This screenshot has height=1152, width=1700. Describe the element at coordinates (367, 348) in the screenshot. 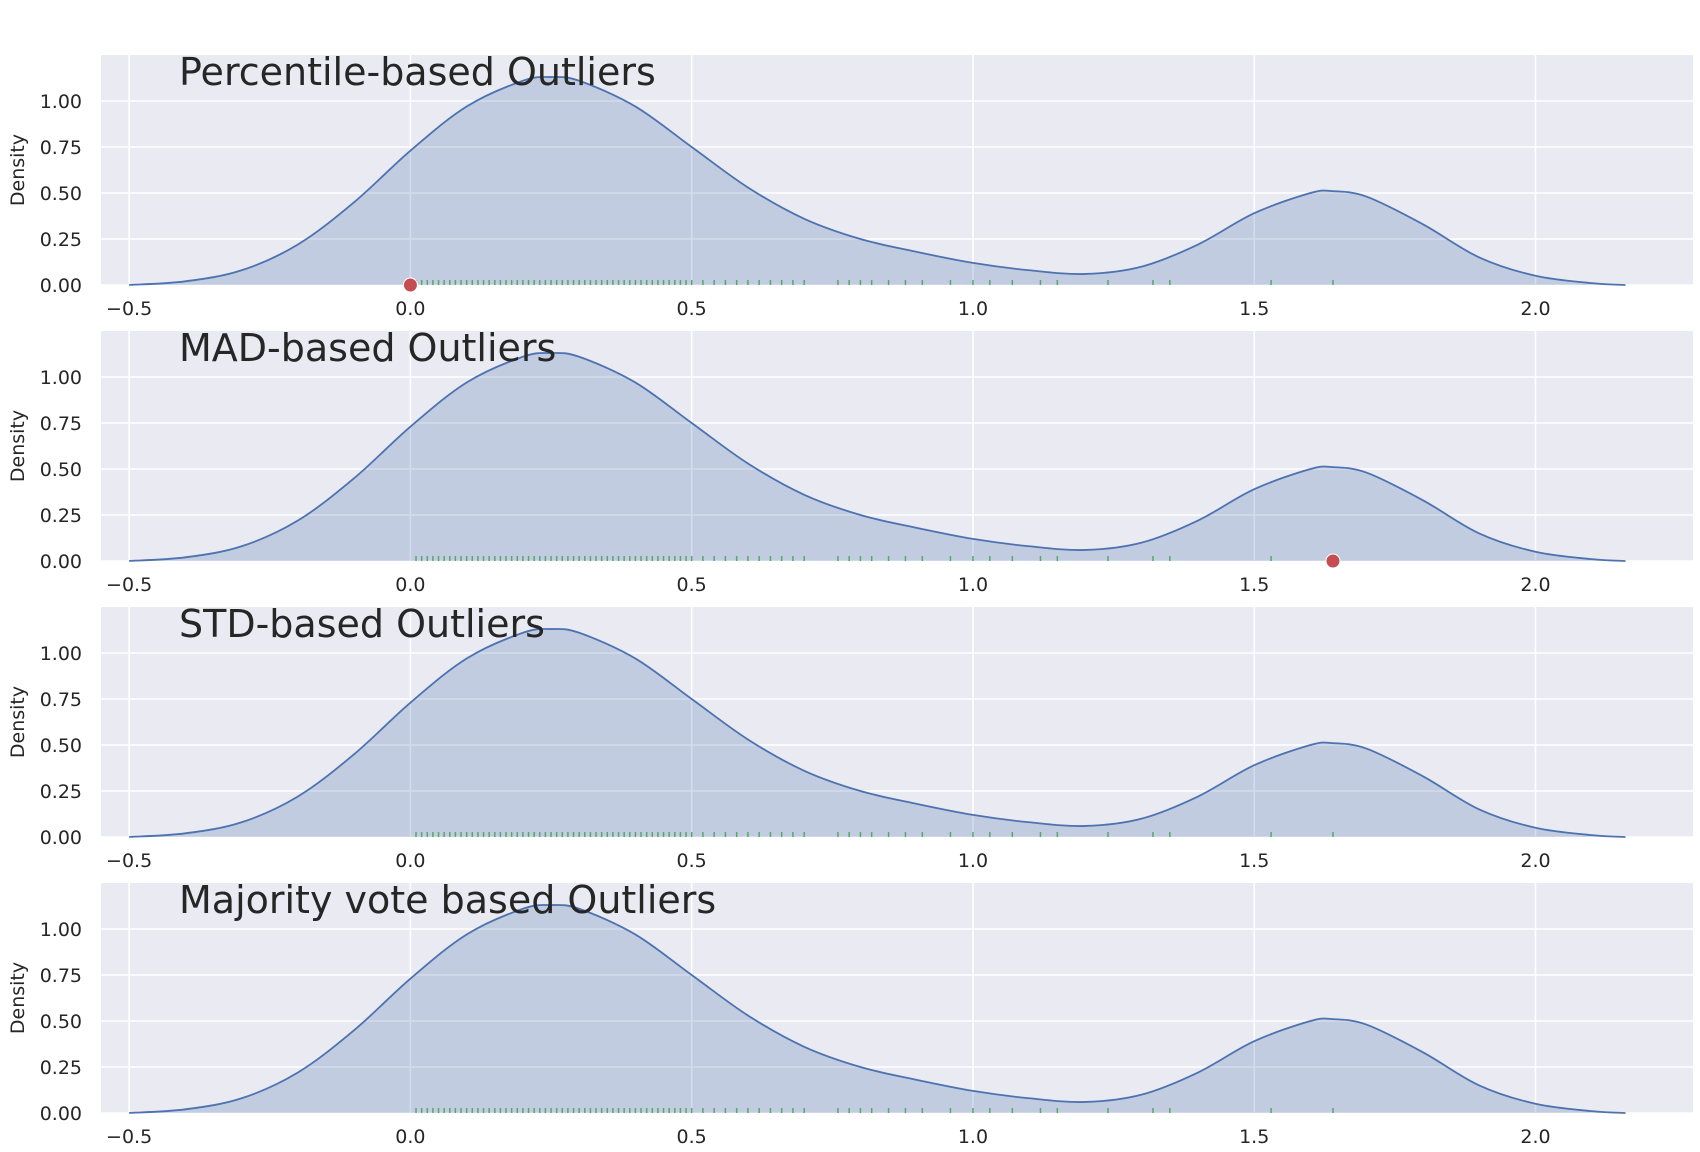

I see `subplot-title: MAD-based Outliers` at that location.